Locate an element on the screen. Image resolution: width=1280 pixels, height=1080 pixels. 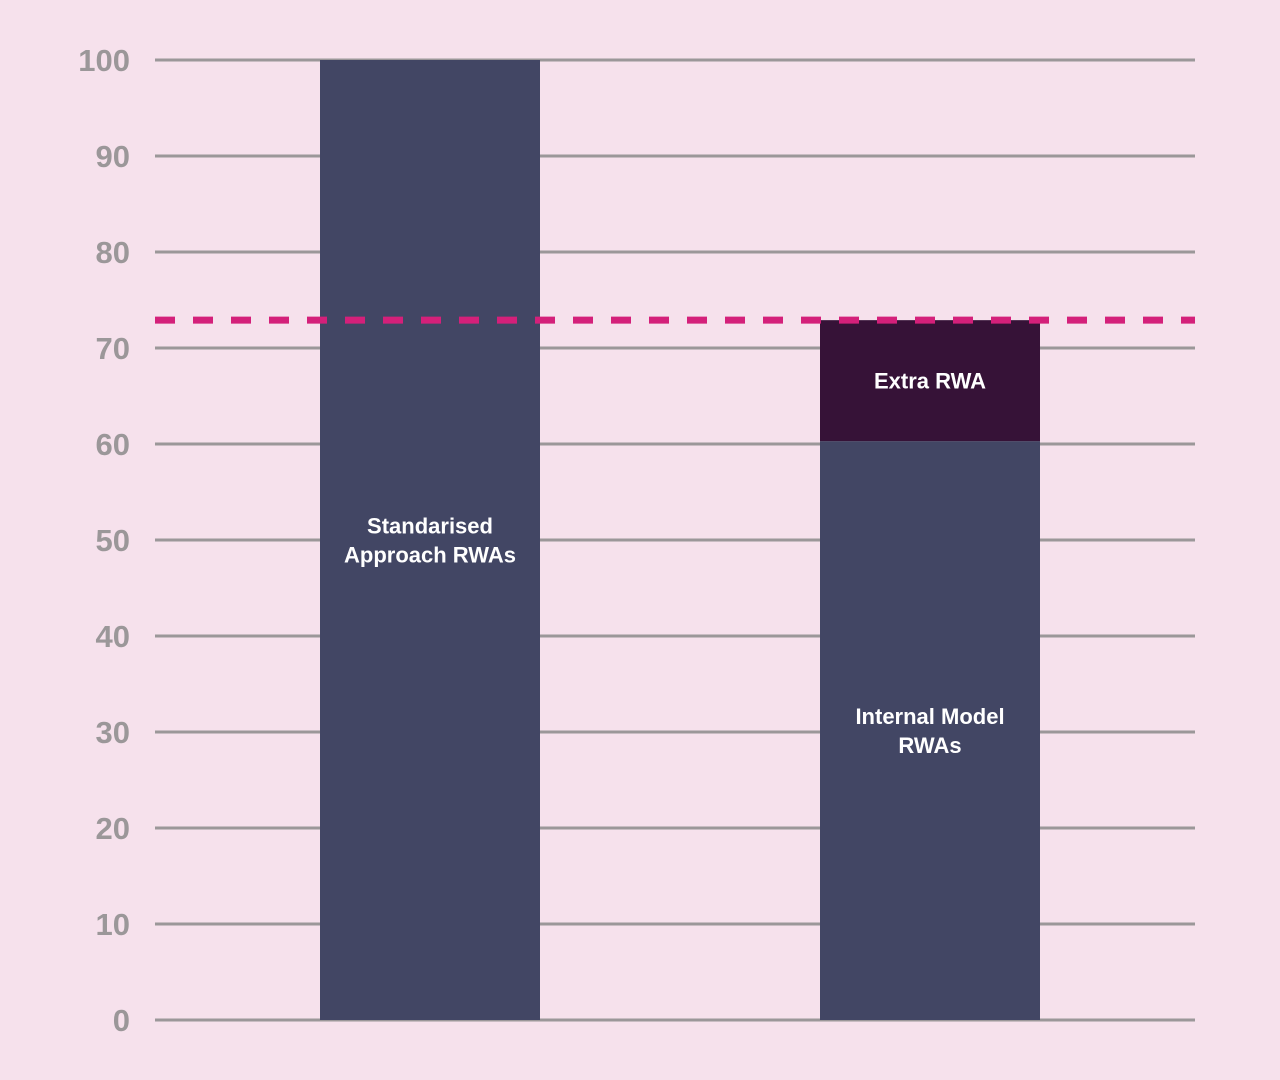
y-tick-label: 0 is located at coordinates (121, 1020).